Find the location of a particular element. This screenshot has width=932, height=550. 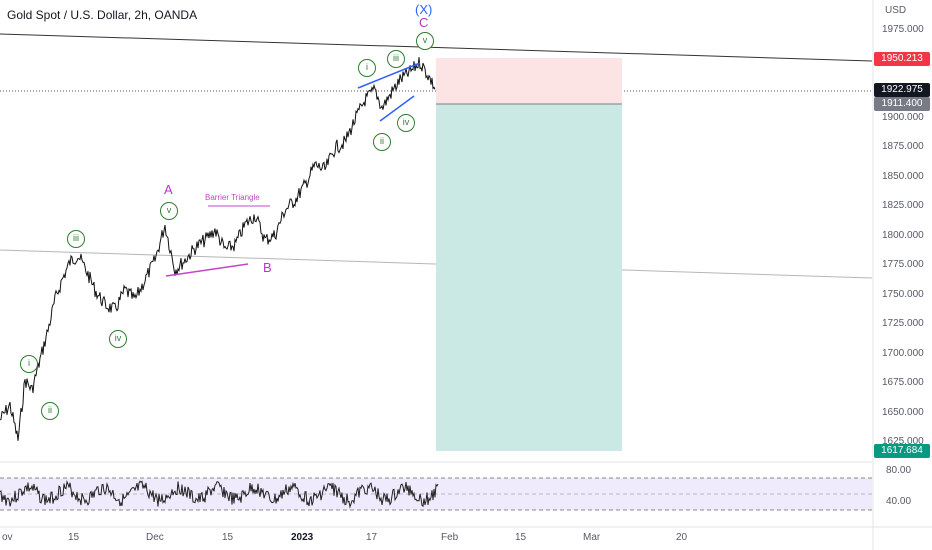

stop-zone is located at coordinates (529, 81).